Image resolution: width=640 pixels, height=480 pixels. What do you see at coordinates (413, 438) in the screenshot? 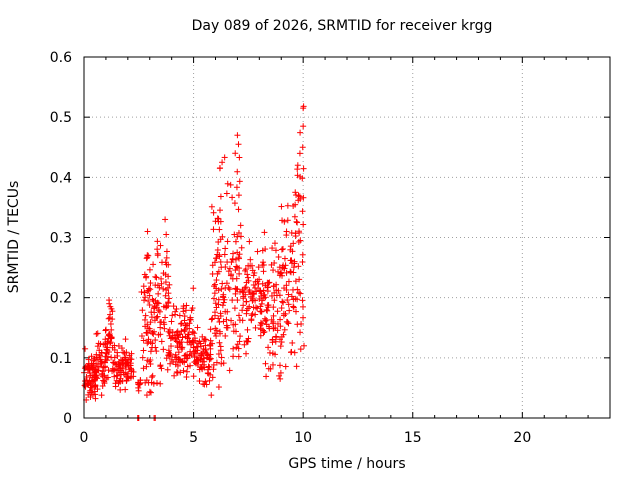
I see `x-tick-label: 15` at bounding box center [413, 438].